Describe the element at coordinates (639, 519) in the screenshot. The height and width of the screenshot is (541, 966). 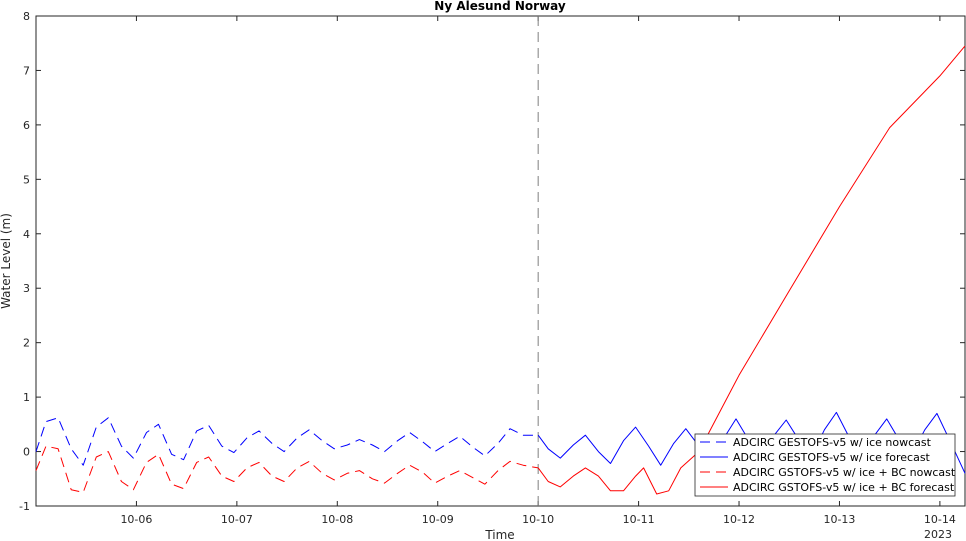
I see `x-tick-label: 10-11` at that location.